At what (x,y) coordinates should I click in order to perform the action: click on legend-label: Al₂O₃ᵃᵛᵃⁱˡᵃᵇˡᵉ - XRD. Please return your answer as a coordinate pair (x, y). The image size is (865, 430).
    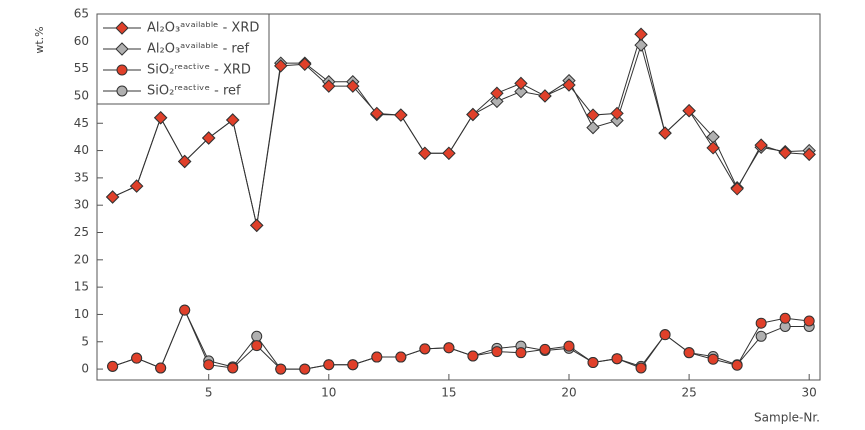
    Looking at the image, I should click on (203, 28).